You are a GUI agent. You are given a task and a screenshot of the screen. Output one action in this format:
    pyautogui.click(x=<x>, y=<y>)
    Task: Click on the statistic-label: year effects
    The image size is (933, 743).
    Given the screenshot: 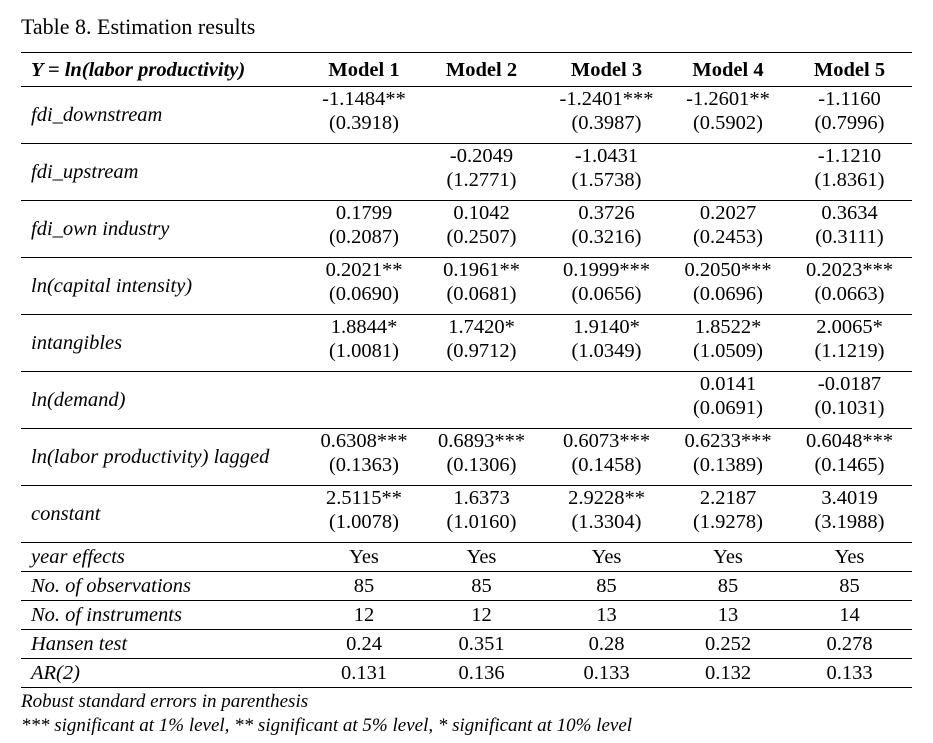 What is the action you would take?
    pyautogui.click(x=165, y=557)
    